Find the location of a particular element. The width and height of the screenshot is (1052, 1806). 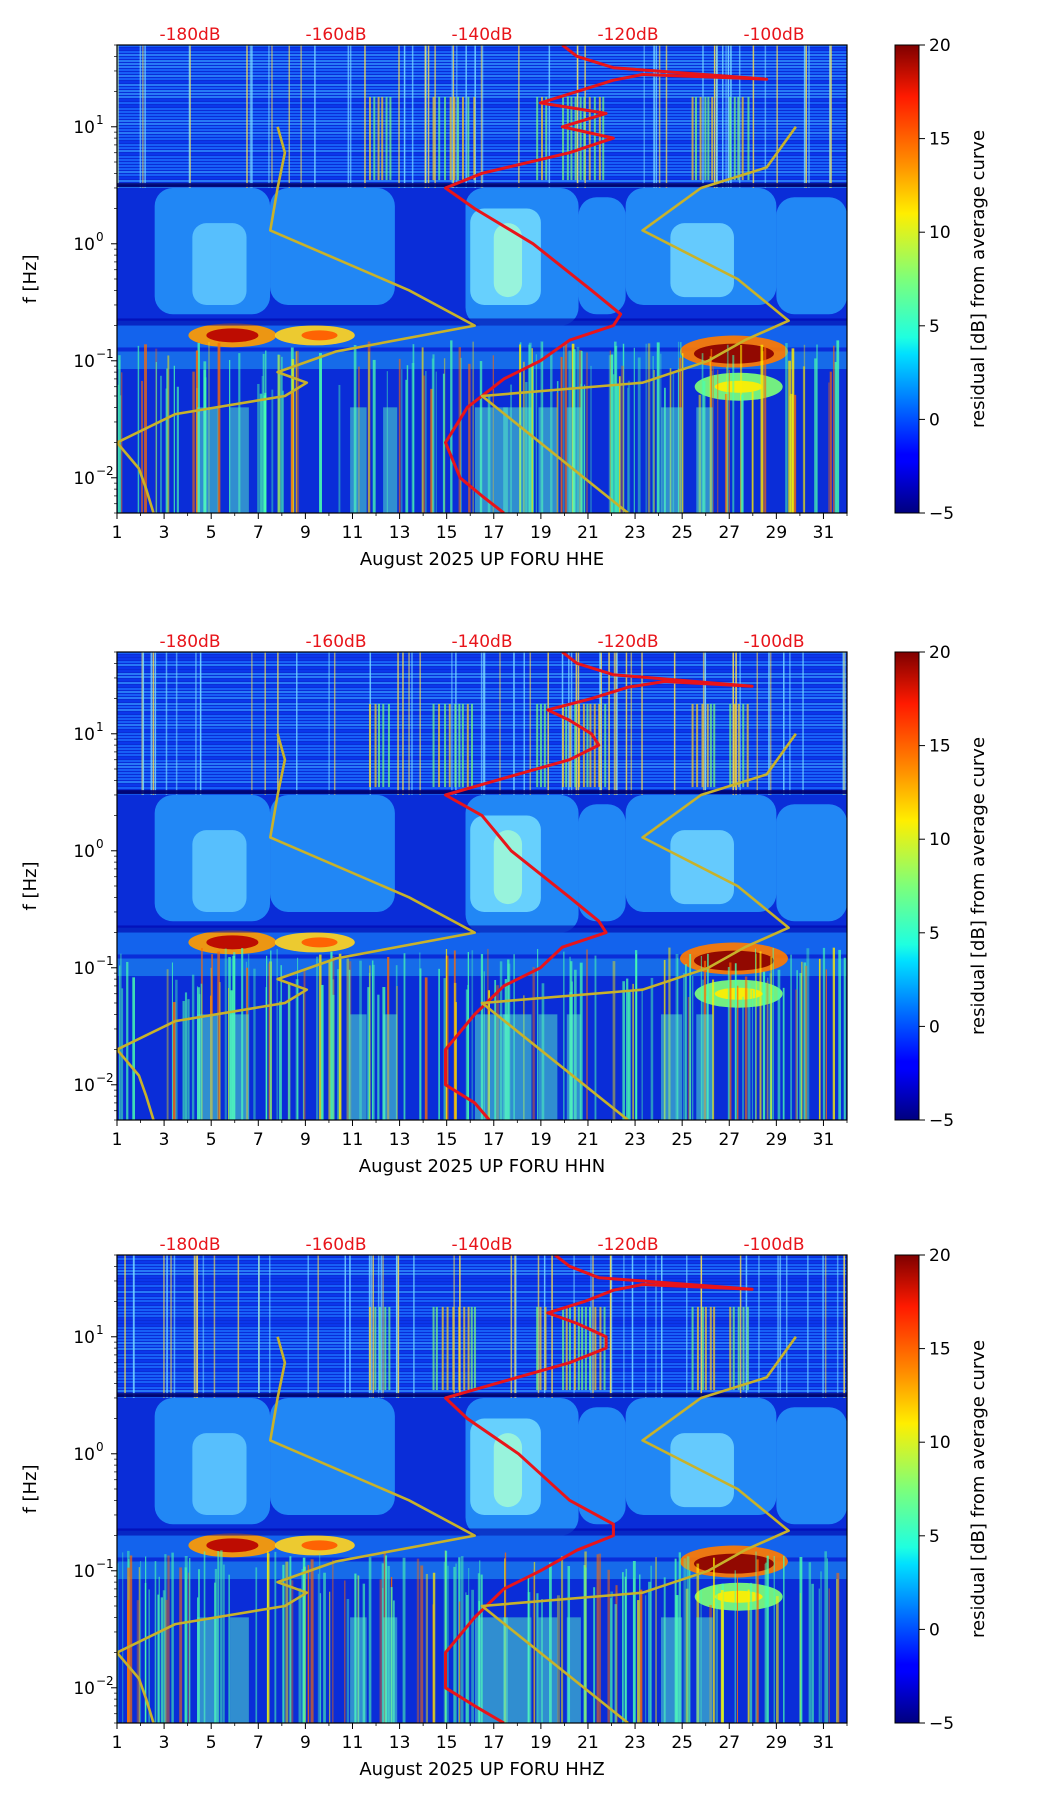

y-tick-label: 10 is located at coordinates (84, 969).